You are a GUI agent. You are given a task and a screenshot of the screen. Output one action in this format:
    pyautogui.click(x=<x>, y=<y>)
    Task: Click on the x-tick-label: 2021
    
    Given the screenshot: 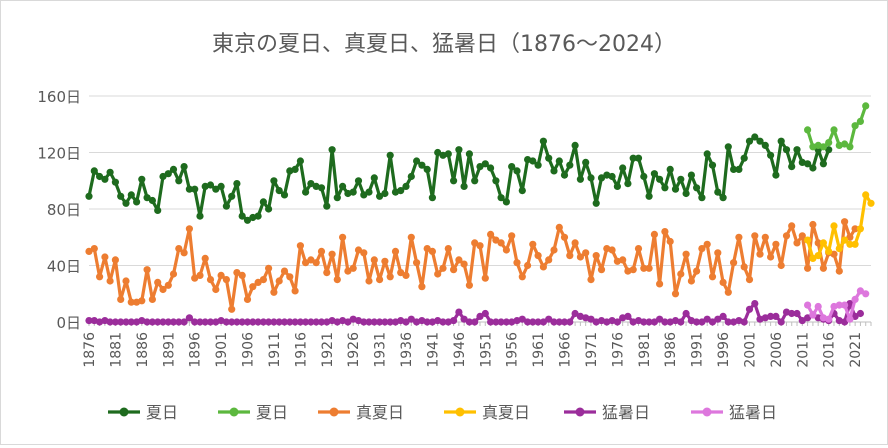 What is the action you would take?
    pyautogui.click(x=856, y=350)
    